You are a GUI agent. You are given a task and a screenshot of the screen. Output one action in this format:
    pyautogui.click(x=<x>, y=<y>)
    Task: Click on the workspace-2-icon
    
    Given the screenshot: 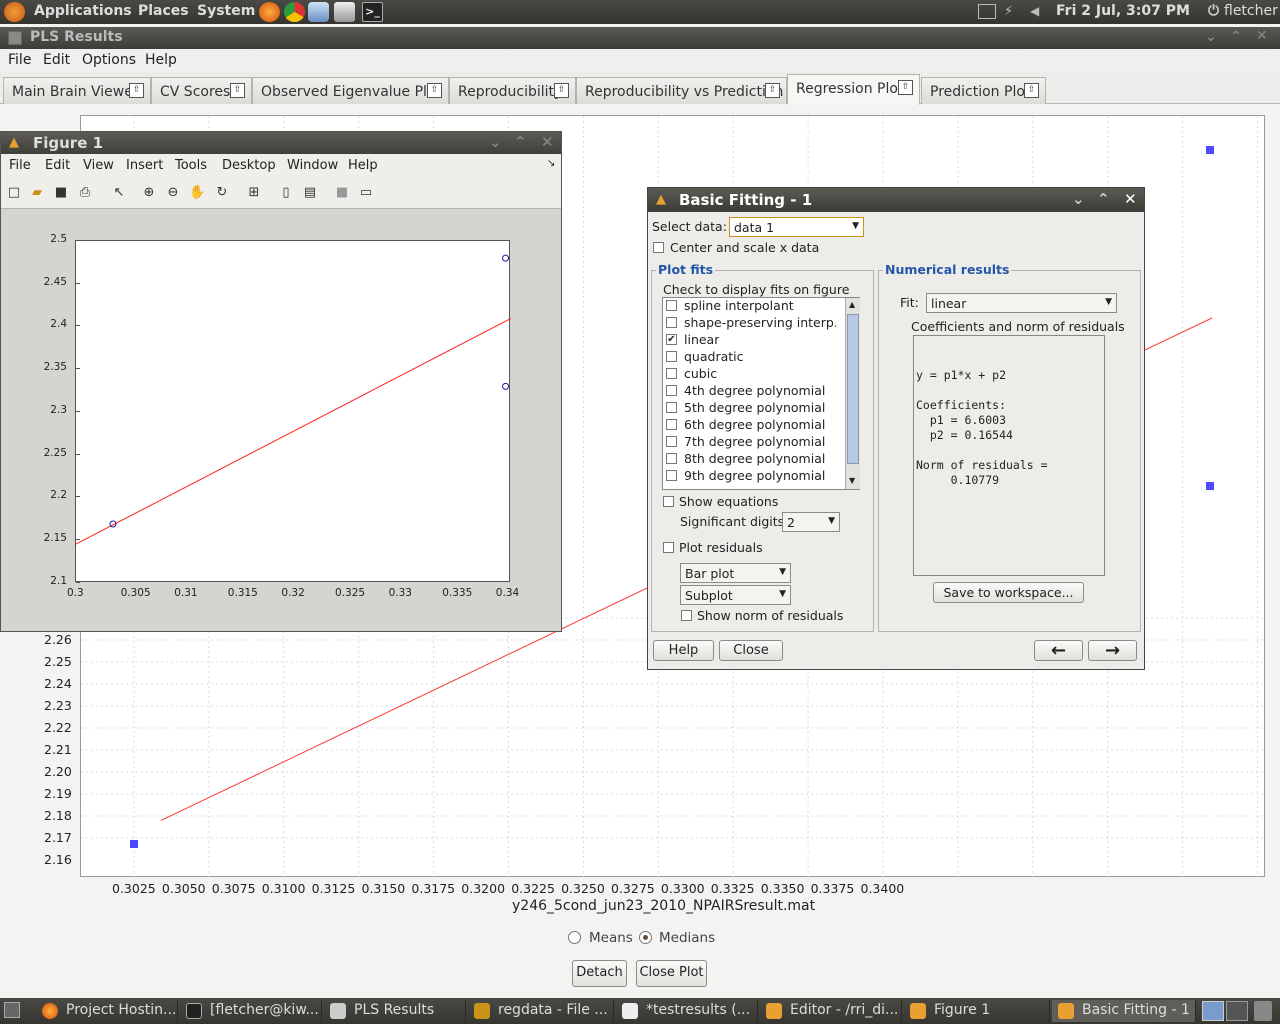 What is the action you would take?
    pyautogui.click(x=1237, y=1011)
    